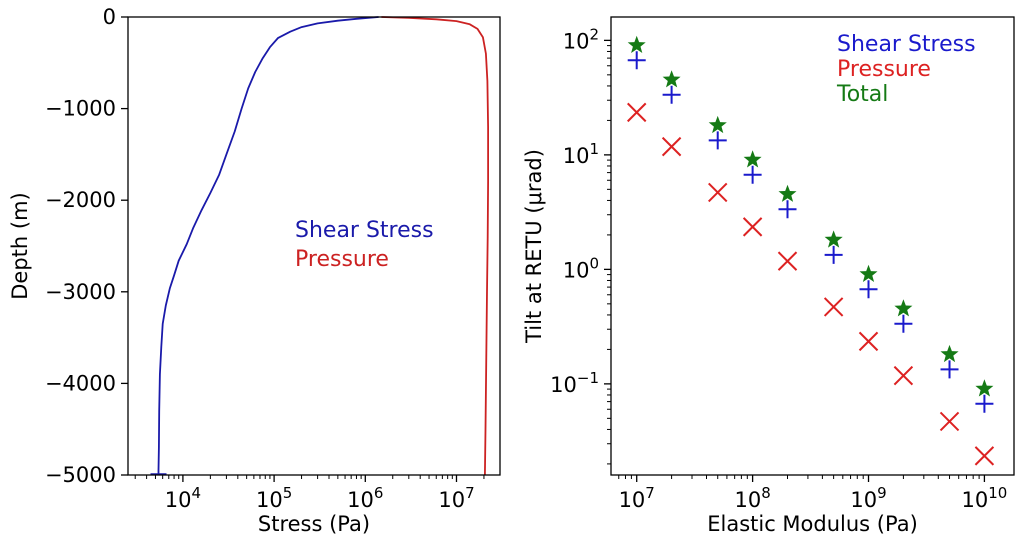 This screenshot has width=1024, height=545. What do you see at coordinates (80, 383) in the screenshot?
I see `y-tick-label: −4000` at bounding box center [80, 383].